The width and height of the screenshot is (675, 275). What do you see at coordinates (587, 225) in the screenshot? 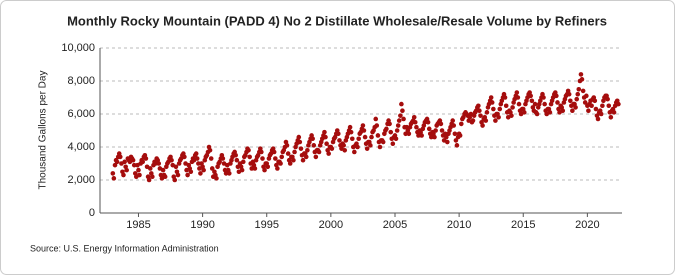
I see `x-tick-label: 2020` at bounding box center [587, 225].